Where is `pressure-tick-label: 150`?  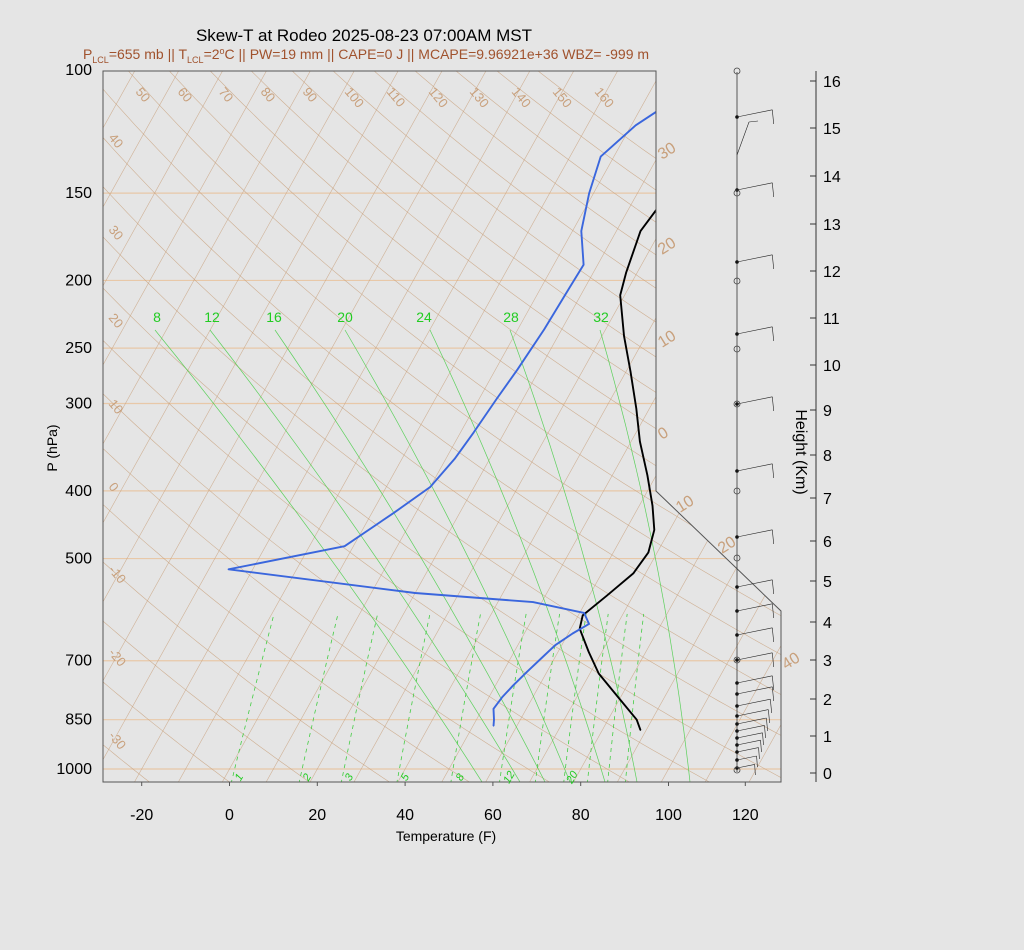 pressure-tick-label: 150 is located at coordinates (78, 193).